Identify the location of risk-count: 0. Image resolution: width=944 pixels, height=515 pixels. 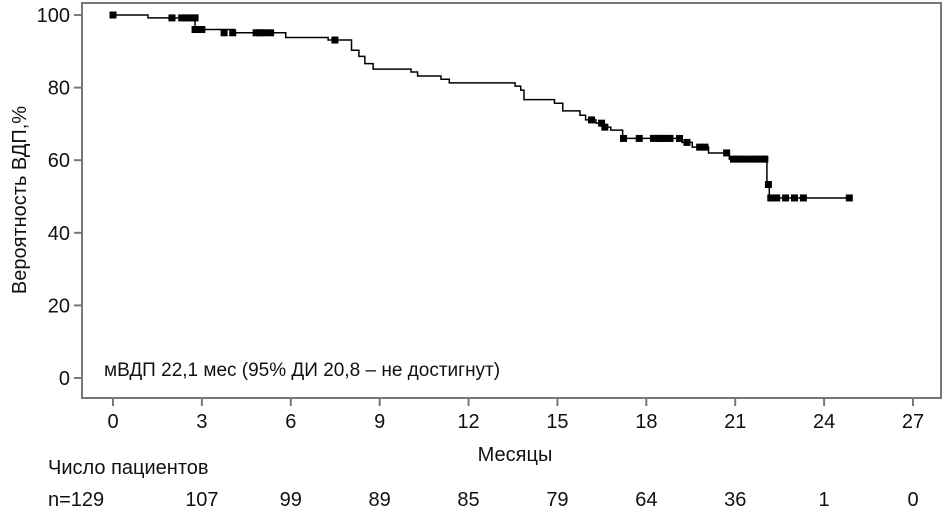
(912, 500).